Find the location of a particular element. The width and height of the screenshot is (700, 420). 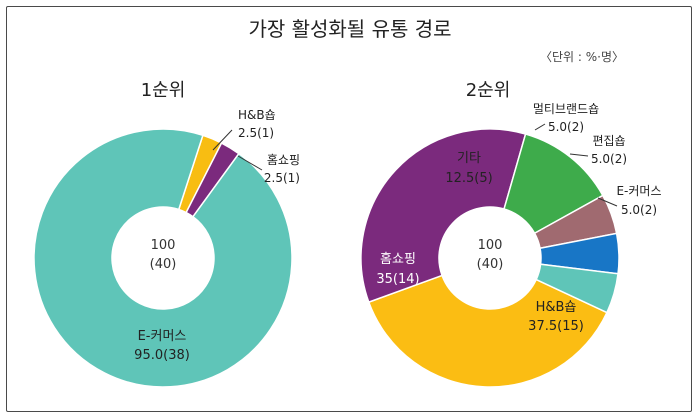

pie1-center-count: (40) is located at coordinates (163, 264).